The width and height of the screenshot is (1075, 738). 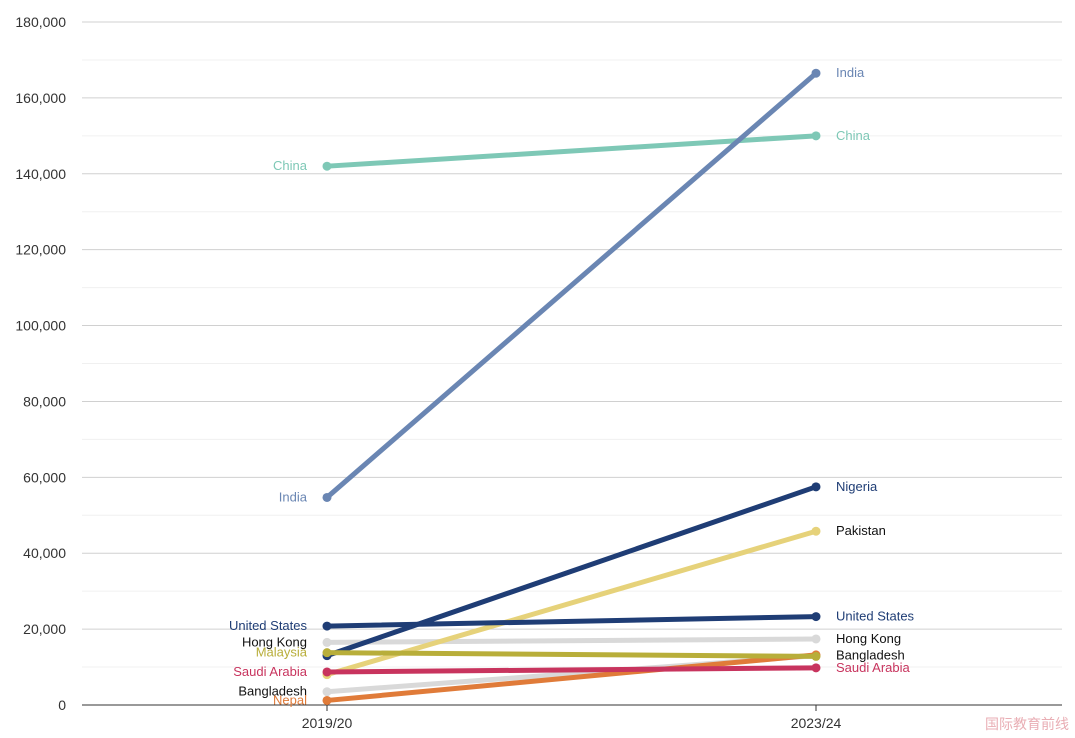 I want to click on label-right-bangladesh: Bangladesh, so click(x=870, y=655).